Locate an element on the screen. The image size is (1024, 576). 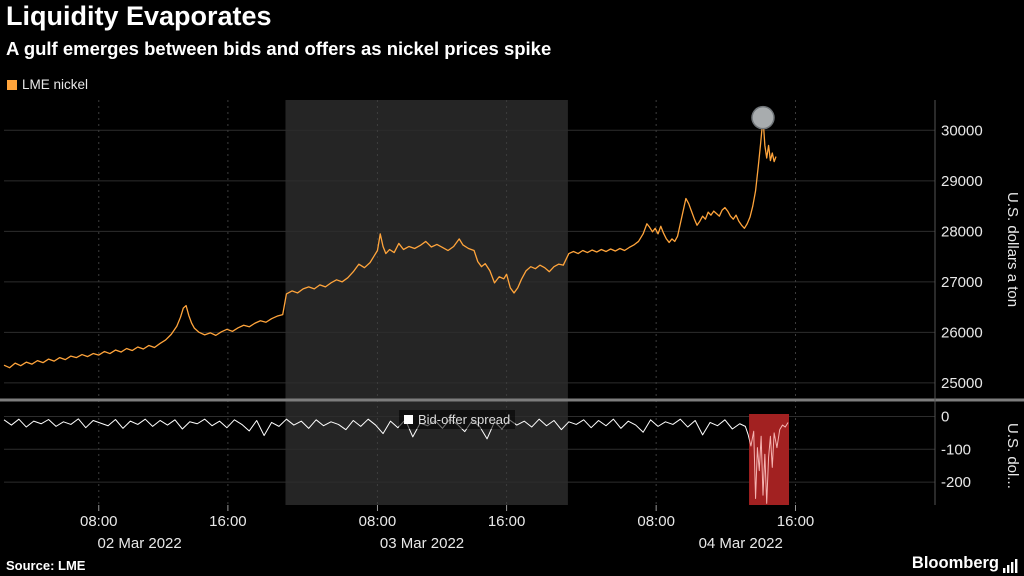
y-tick-label: 25000 is located at coordinates (962, 383).